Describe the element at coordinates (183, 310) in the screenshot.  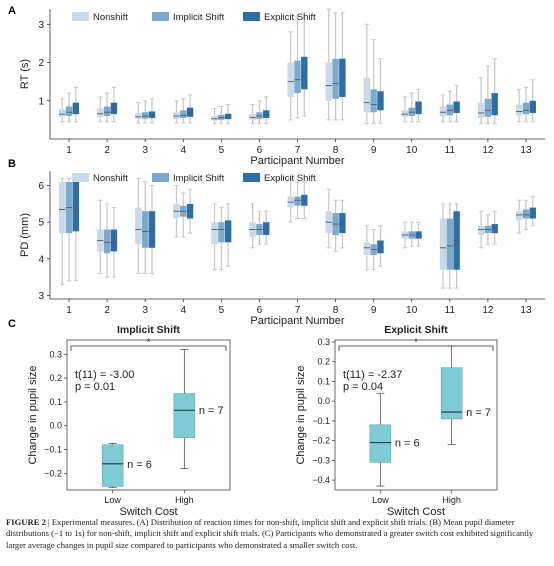
I see `x-tick-label: 4` at that location.